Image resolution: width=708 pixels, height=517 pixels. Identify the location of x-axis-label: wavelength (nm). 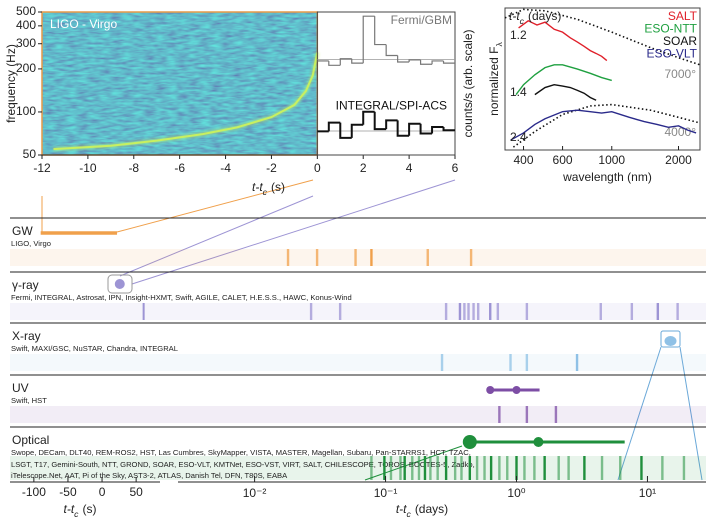
(607, 177).